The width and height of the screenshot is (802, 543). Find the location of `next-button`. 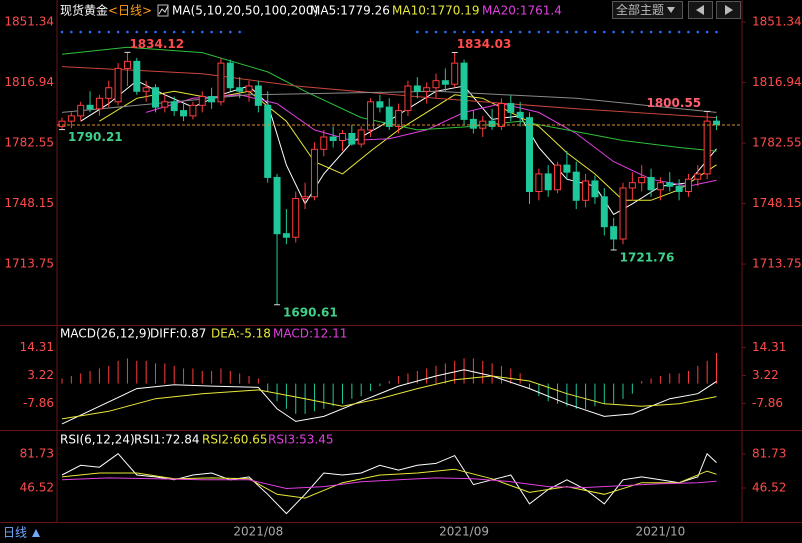

next-button is located at coordinates (728, 10).